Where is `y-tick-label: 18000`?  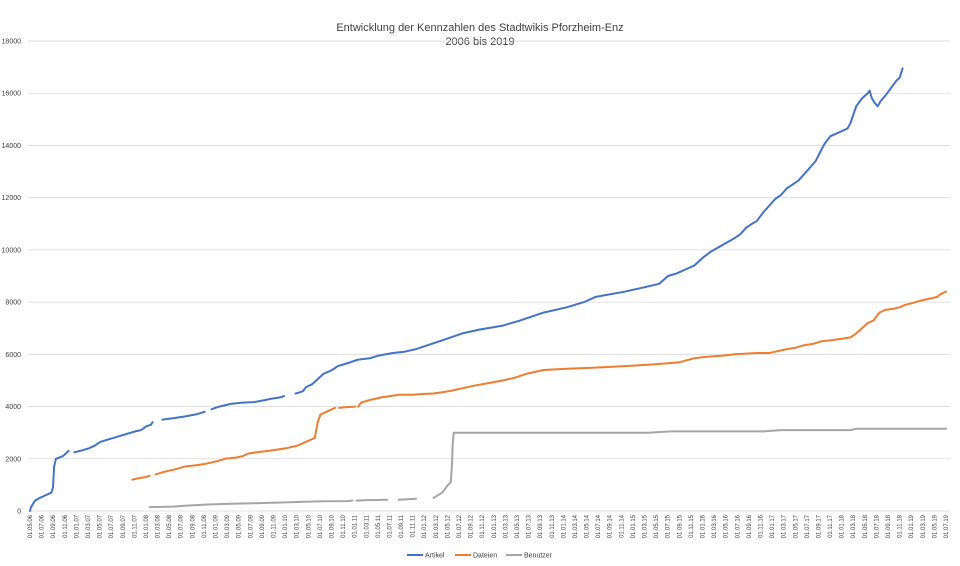 y-tick-label: 18000 is located at coordinates (12, 42).